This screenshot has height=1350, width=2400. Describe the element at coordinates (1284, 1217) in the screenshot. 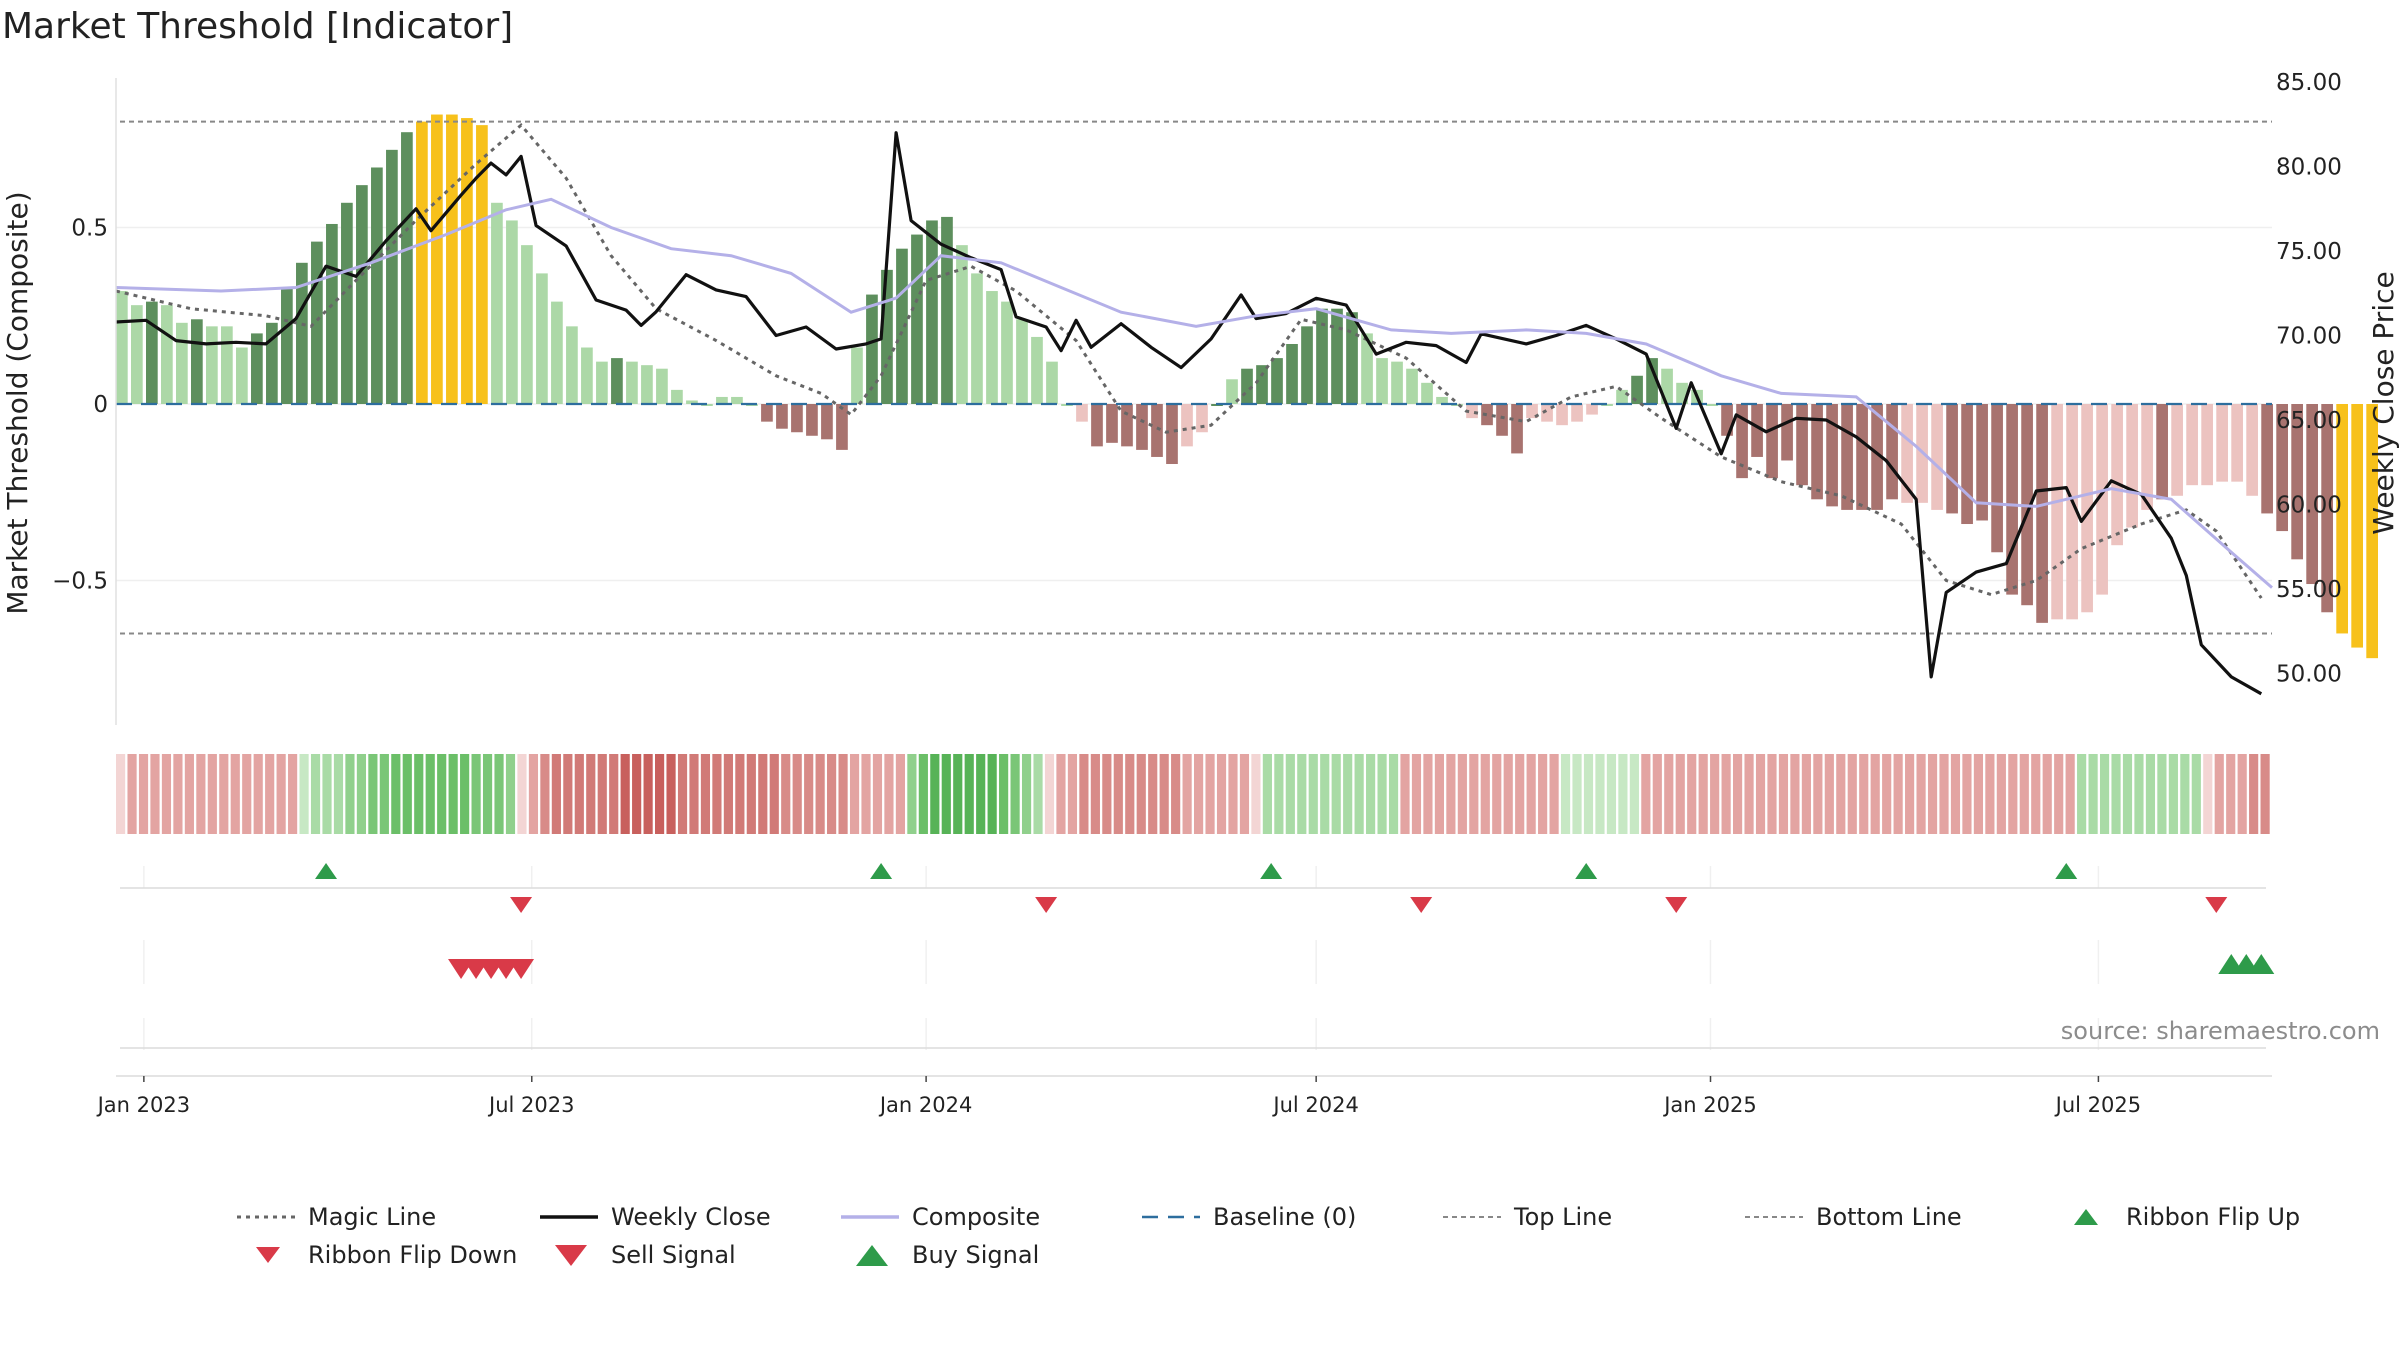

I see `legend-label: Baseline (0)` at that location.